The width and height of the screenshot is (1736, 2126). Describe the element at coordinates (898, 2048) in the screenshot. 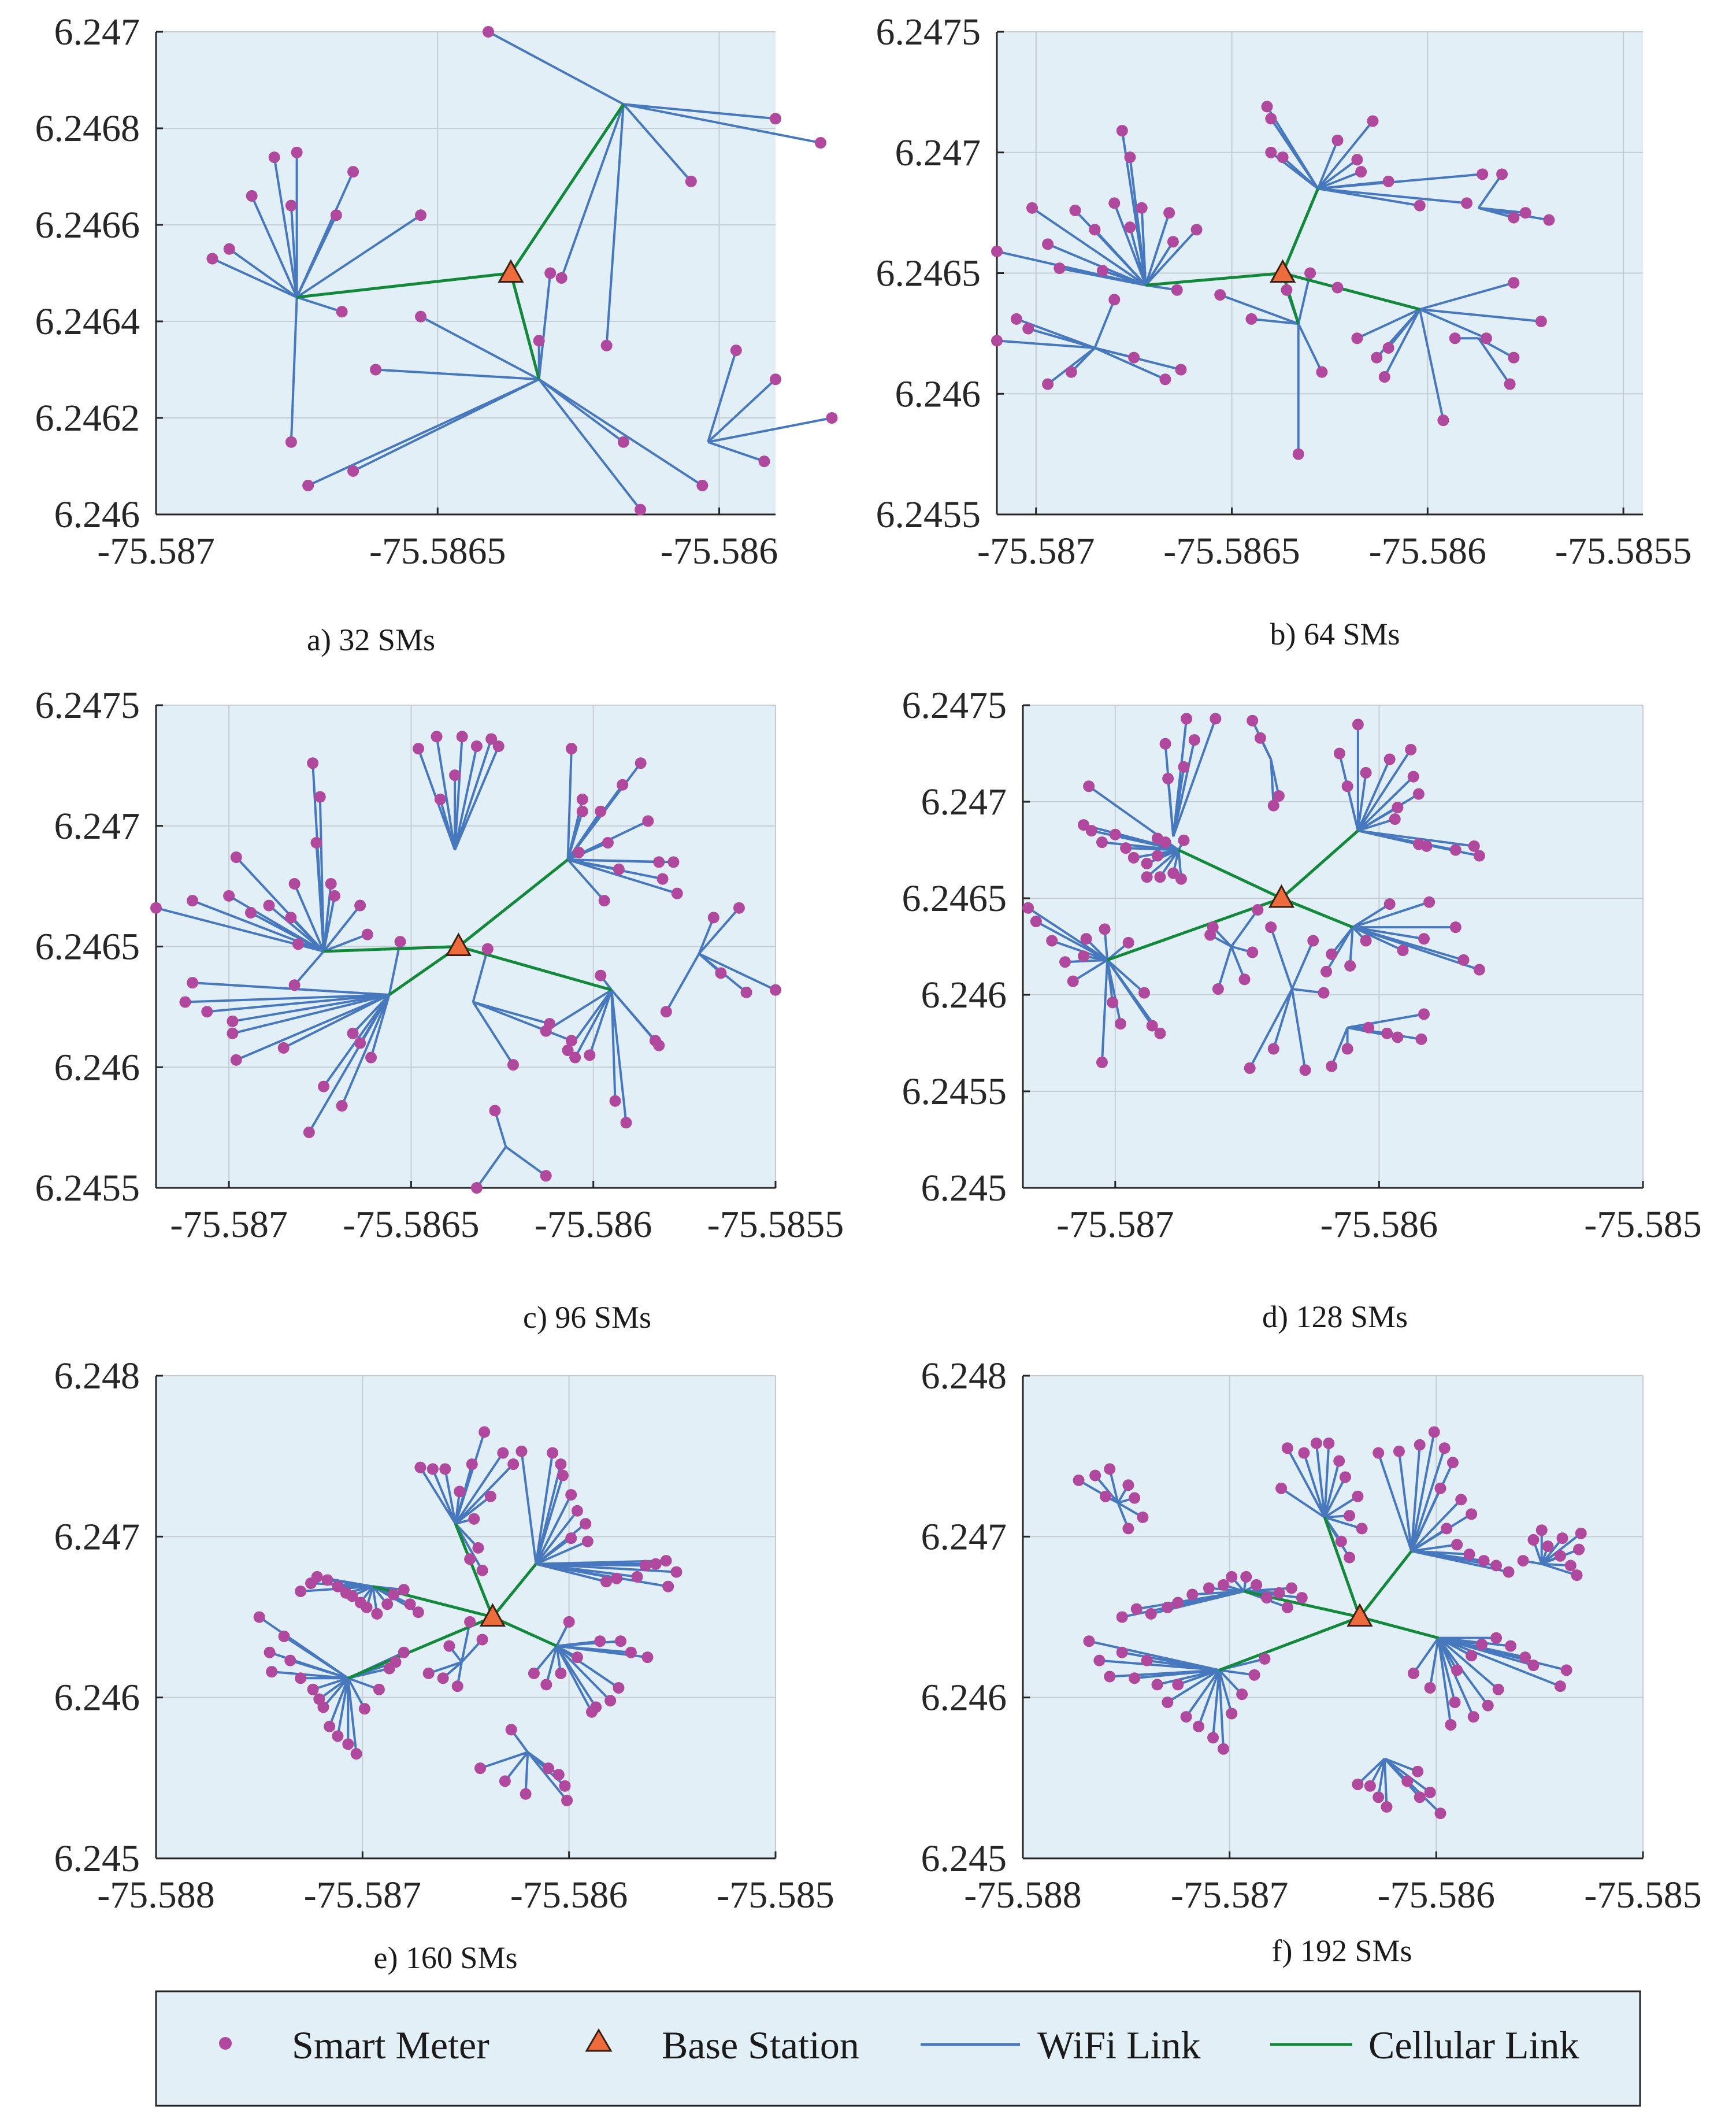

I see `legend-box` at that location.